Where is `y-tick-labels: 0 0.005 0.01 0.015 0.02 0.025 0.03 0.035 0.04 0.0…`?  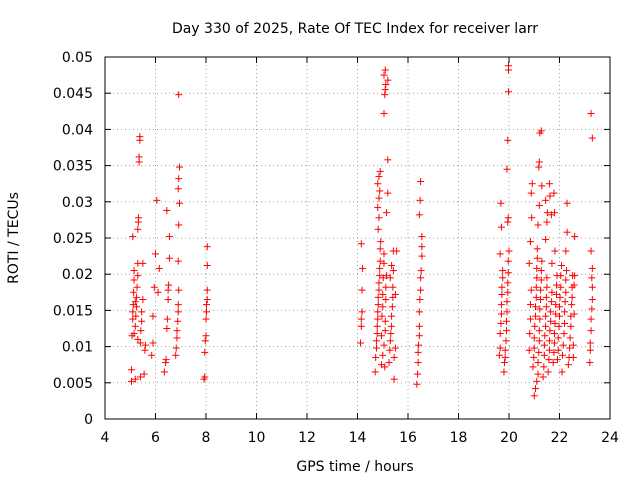
y-tick-labels: 0 0.005 0.01 0.015 0.02 0.025 0.03 0.035 0.04 0.0… is located at coordinates (73, 239).